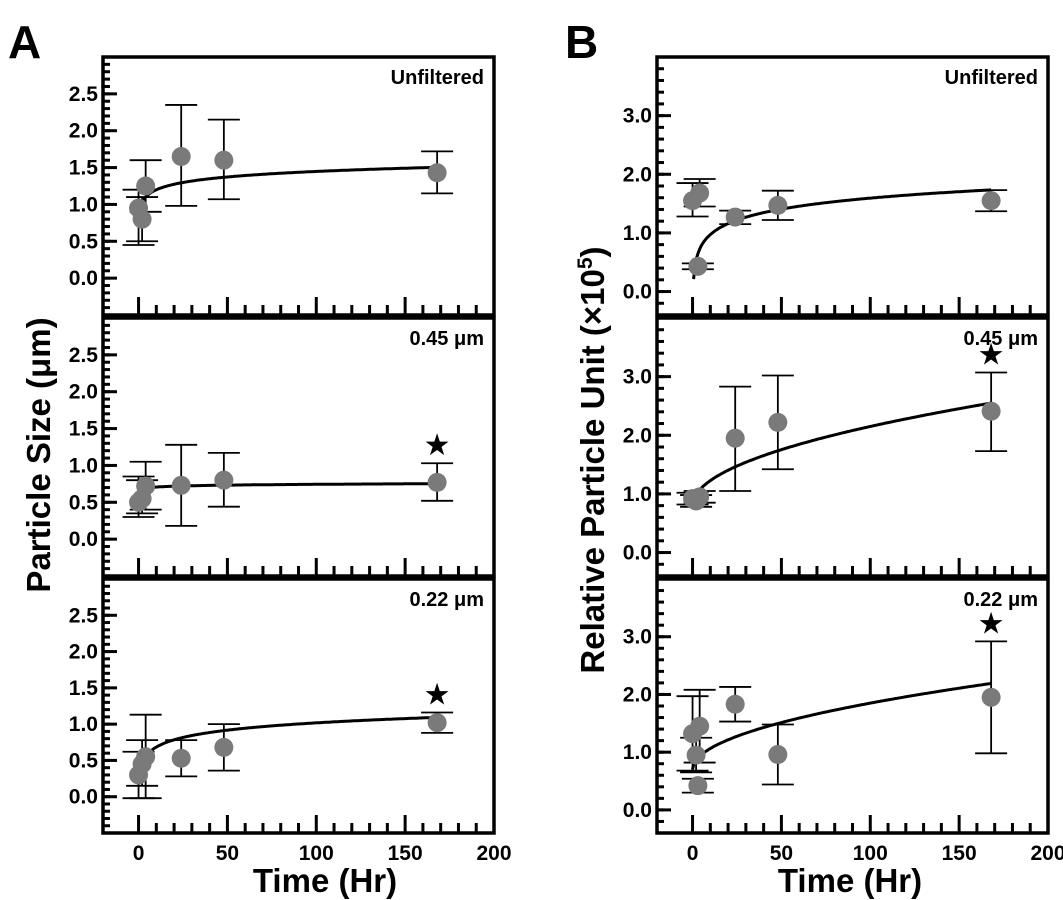 The width and height of the screenshot is (1063, 900). I want to click on x-axis-title-a: Time (Hr), so click(325, 880).